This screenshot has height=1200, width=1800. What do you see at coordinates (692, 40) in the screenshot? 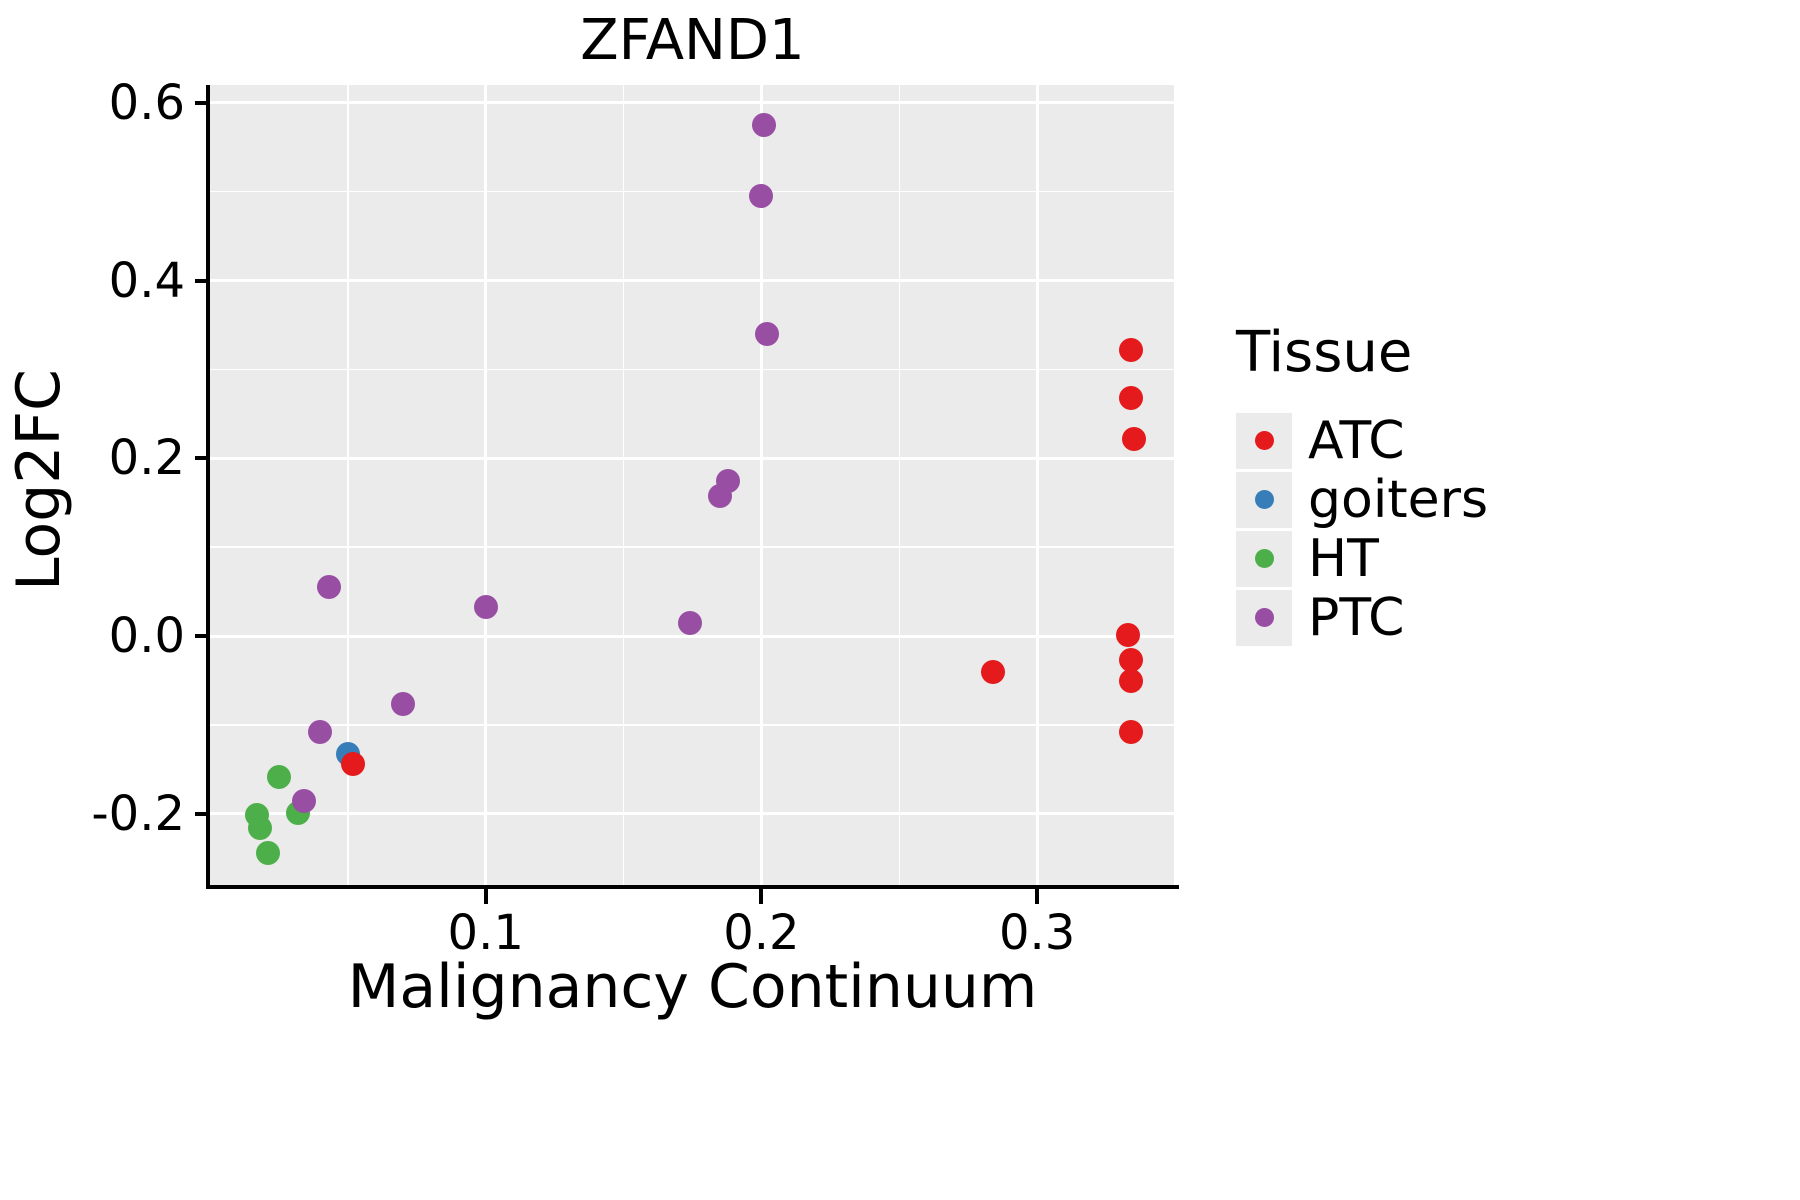
I see `chart-title: ZFAND1` at bounding box center [692, 40].